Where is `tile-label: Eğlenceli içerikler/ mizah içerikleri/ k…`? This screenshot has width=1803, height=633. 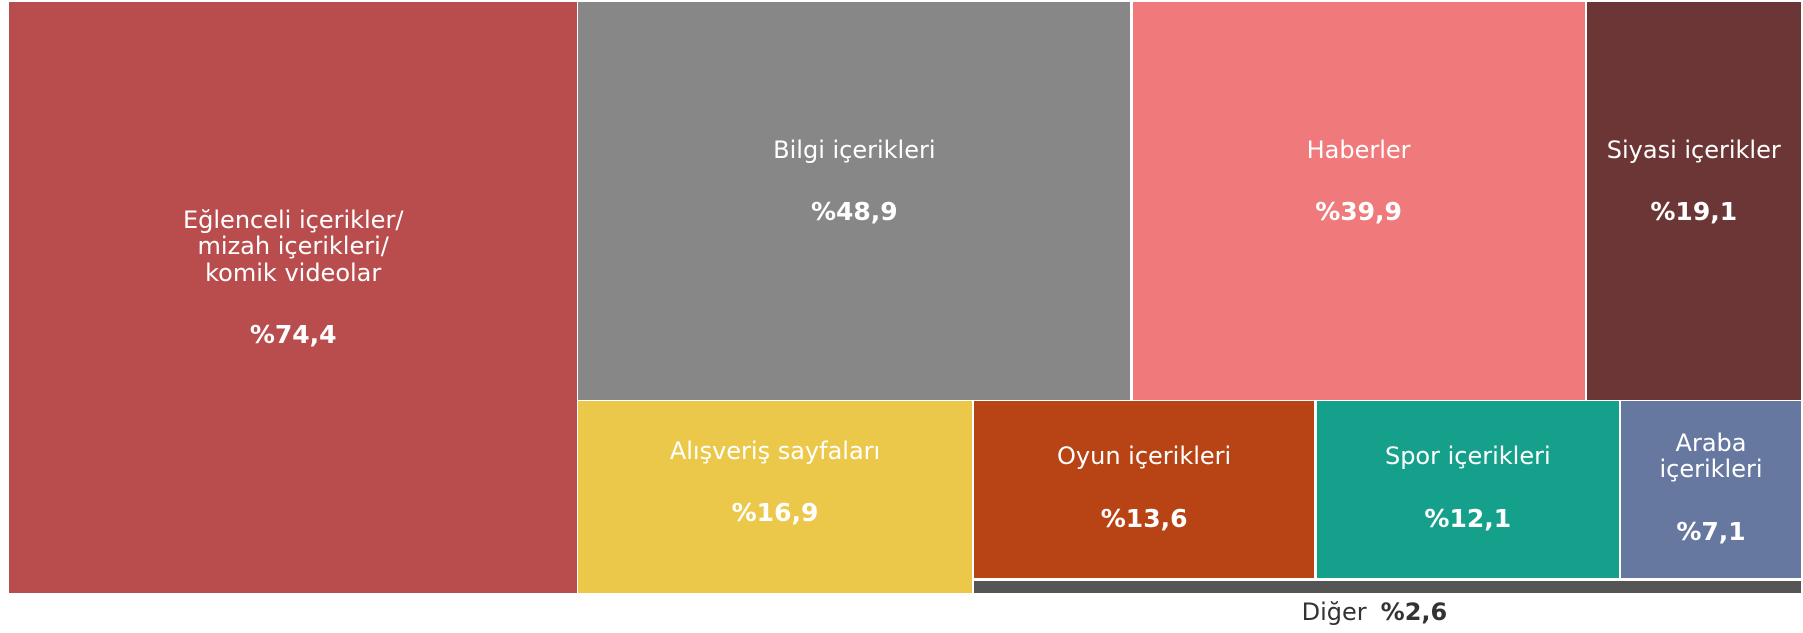
tile-label: Eğlenceli içerikler/ mizah içerikleri/ k… is located at coordinates (293, 246).